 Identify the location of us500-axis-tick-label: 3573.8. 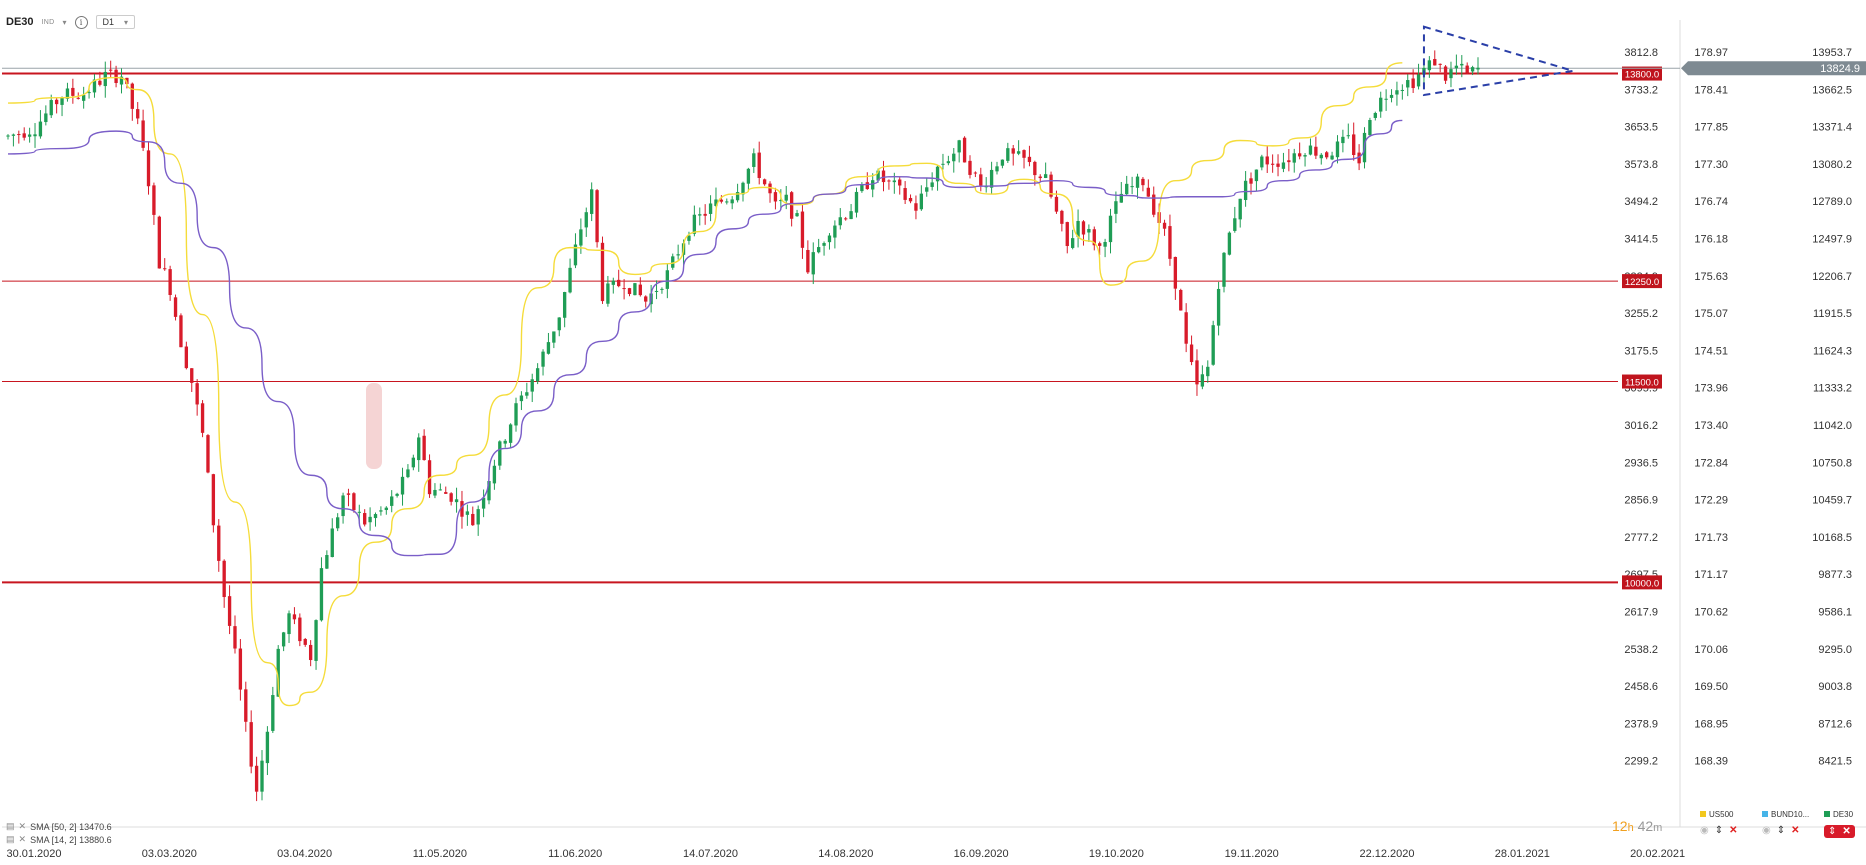
(1641, 165).